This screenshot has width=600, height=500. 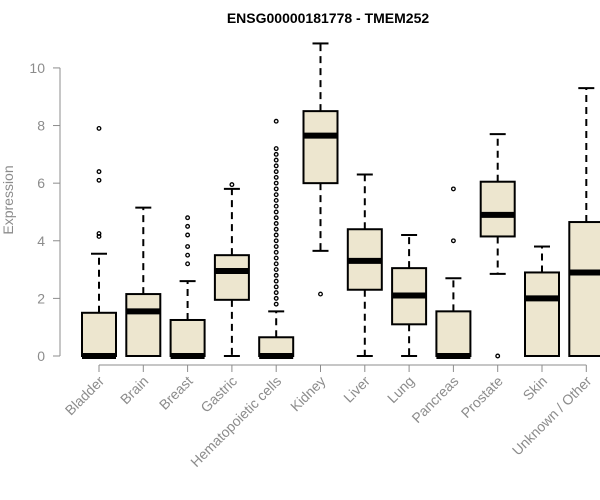 What do you see at coordinates (434, 399) in the screenshot?
I see `x-tick-label: Pancreas` at bounding box center [434, 399].